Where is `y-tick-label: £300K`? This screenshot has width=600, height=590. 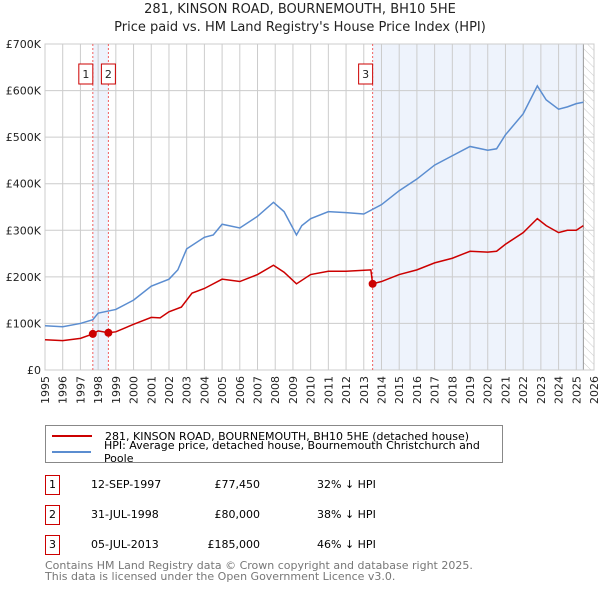
y-tick-label: £300K is located at coordinates (24, 230).